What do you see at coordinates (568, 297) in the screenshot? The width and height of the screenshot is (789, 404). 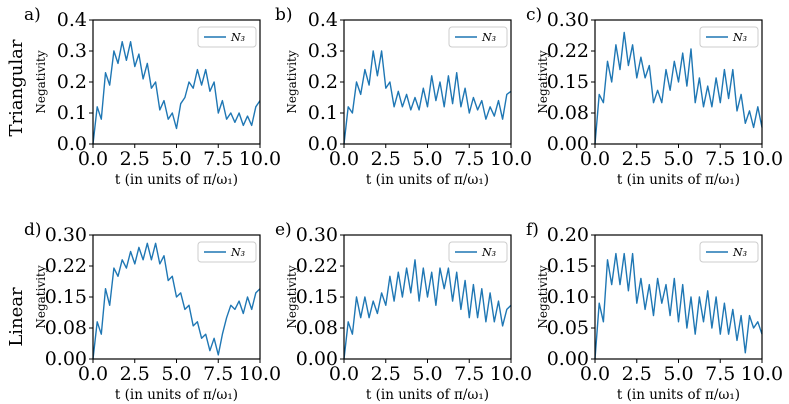 I see `y-tick-label: 0.10` at bounding box center [568, 297].